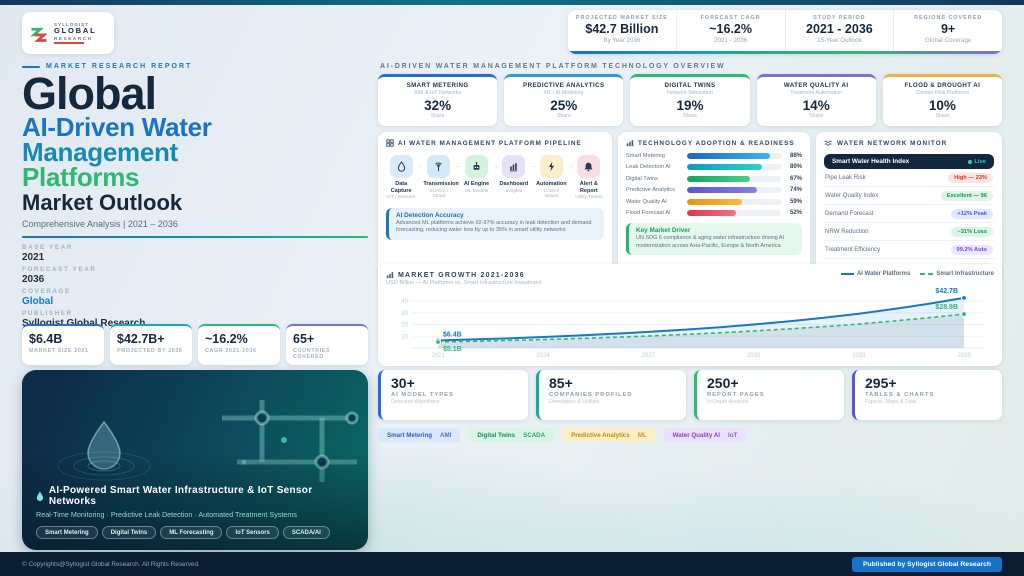 The width and height of the screenshot is (1024, 576). I want to click on monitor-row: Pipe Leak Risk High — 23%, so click(909, 178).